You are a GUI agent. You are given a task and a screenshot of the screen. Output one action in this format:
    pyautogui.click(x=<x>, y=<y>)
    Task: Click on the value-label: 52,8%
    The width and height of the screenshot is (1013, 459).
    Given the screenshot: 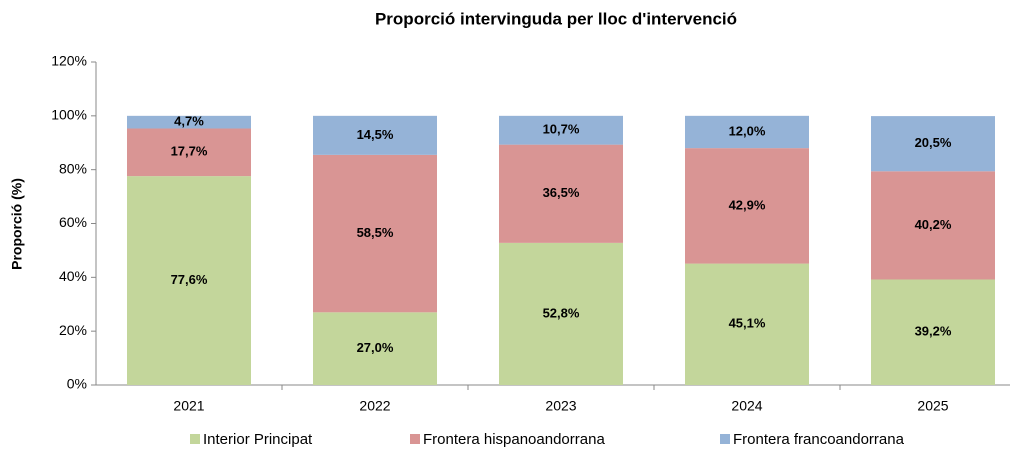 What is the action you would take?
    pyautogui.click(x=561, y=312)
    